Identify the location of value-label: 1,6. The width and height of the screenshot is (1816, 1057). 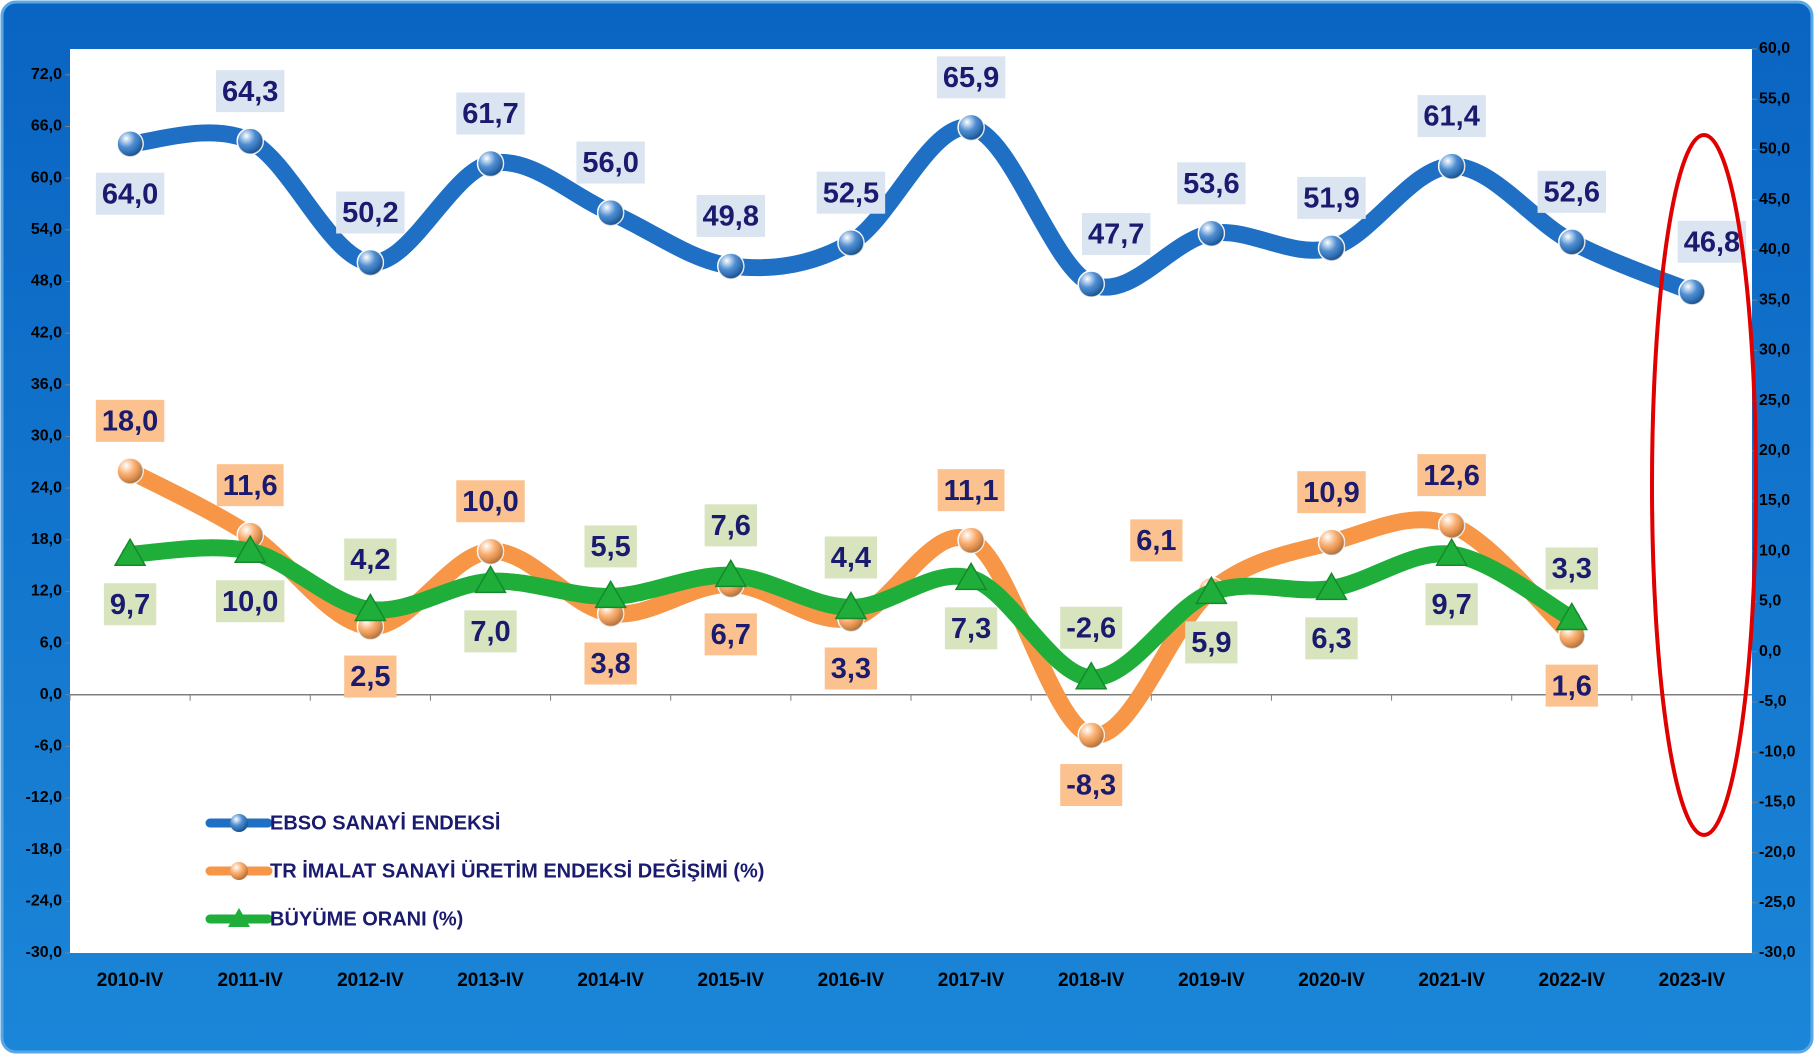
(1572, 686).